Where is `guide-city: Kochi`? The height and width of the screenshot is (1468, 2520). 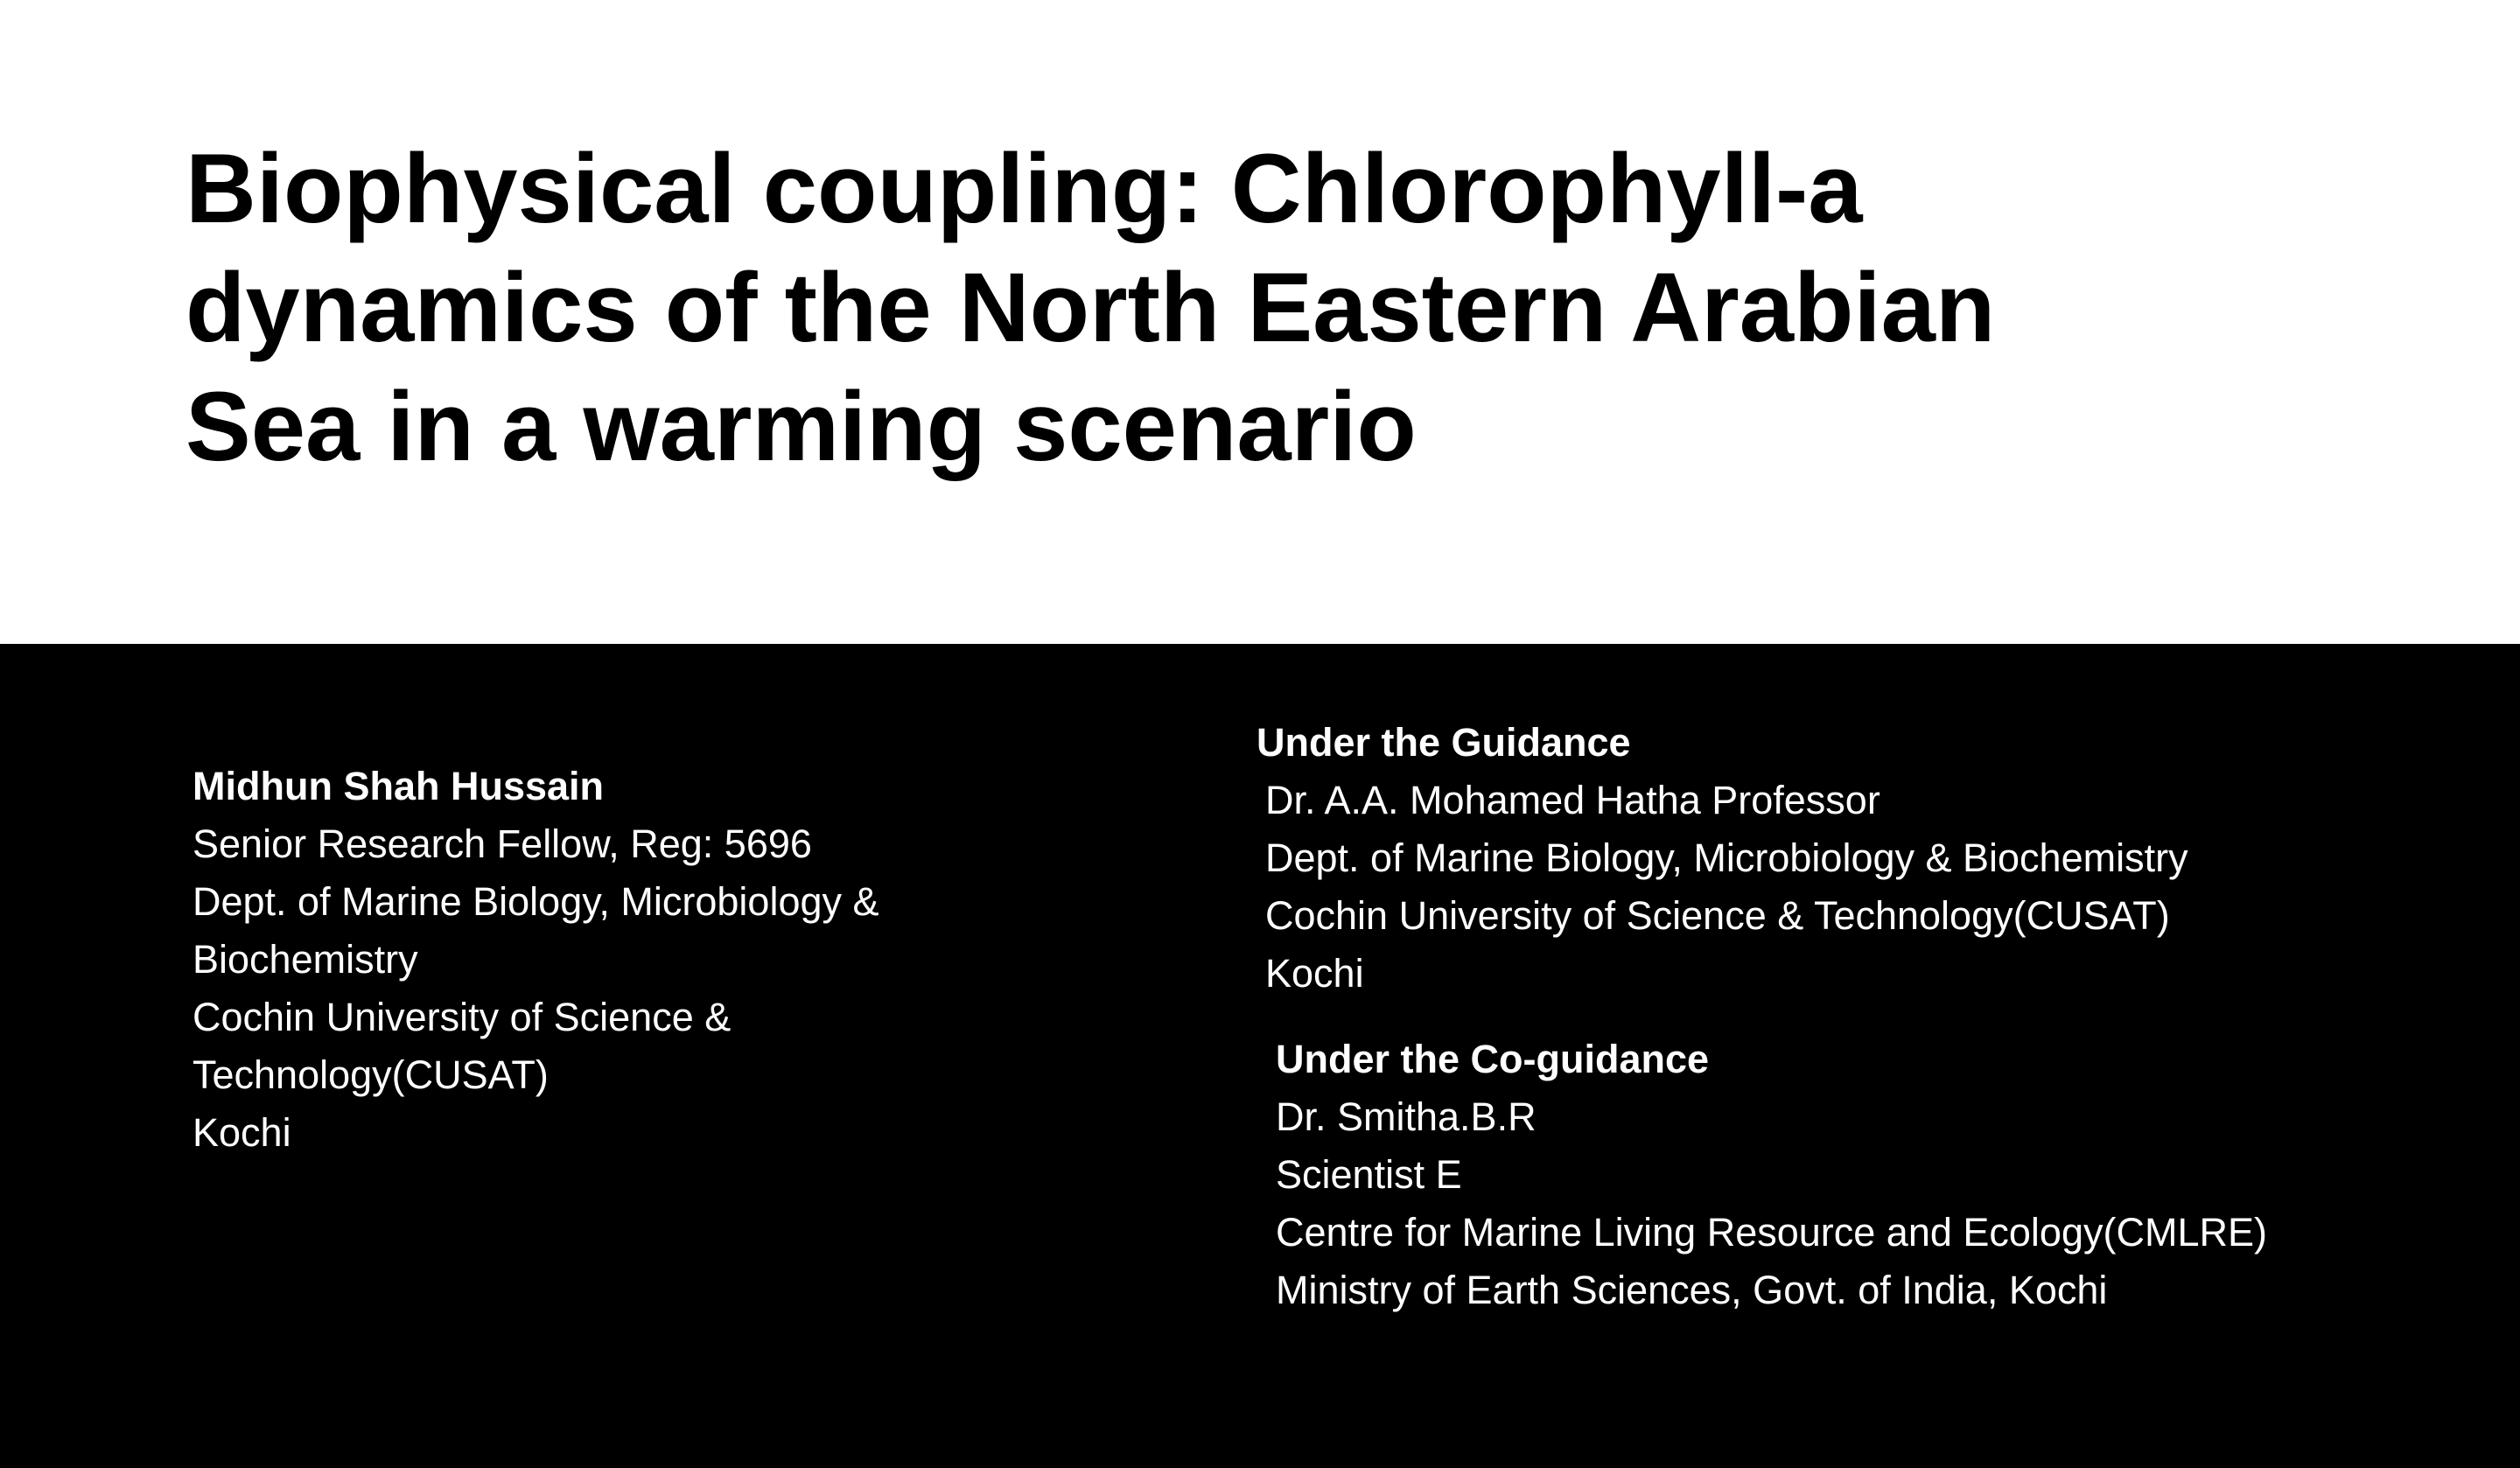
guide-city: Kochi is located at coordinates (1314, 973).